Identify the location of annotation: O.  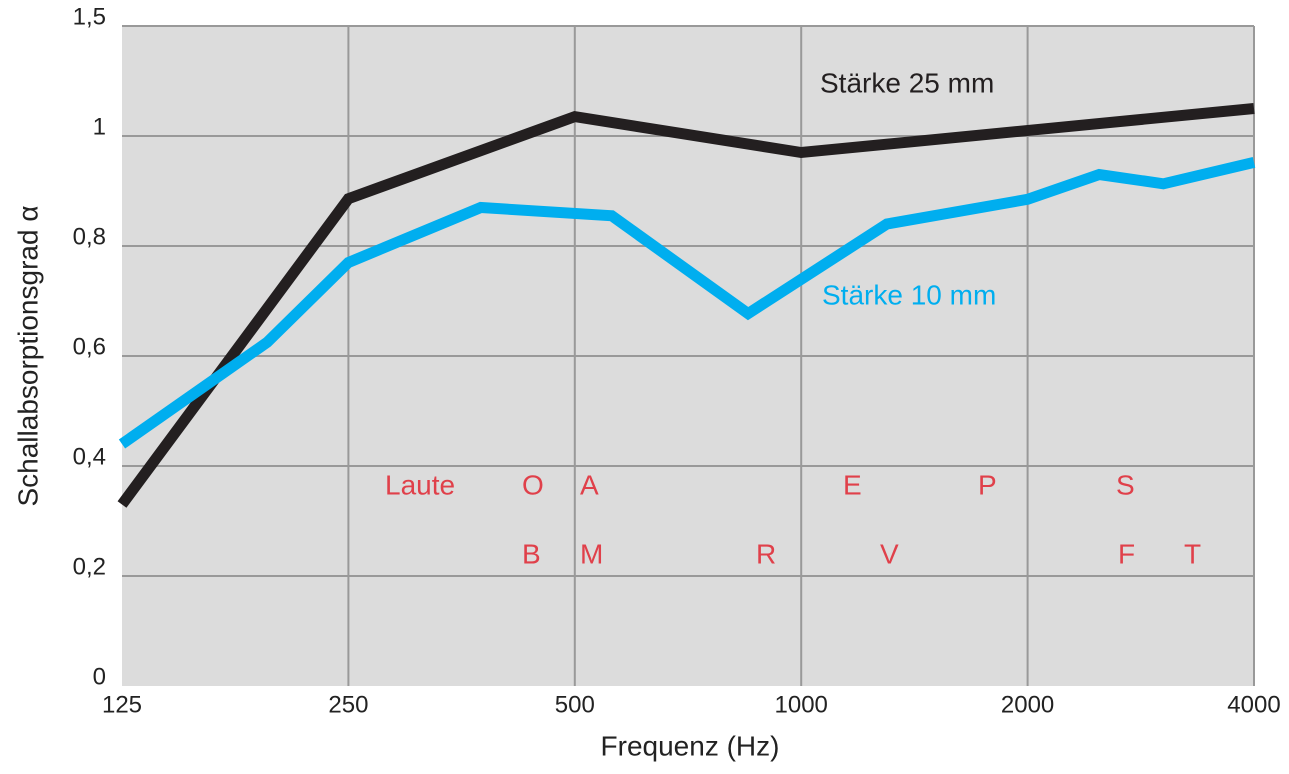
(533, 484).